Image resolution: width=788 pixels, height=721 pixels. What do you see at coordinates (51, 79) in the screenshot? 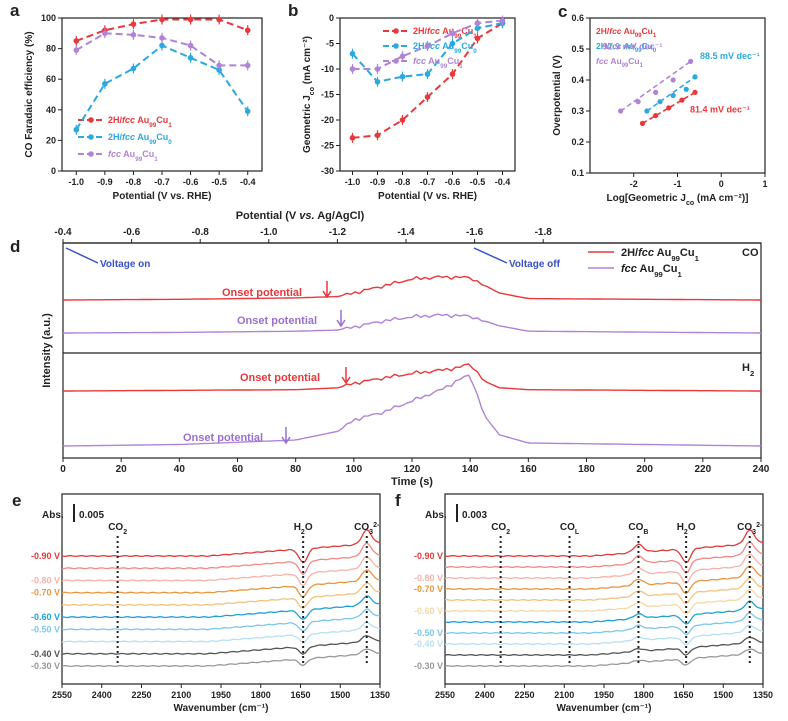
I see `y-tick-label: 60` at bounding box center [51, 79].